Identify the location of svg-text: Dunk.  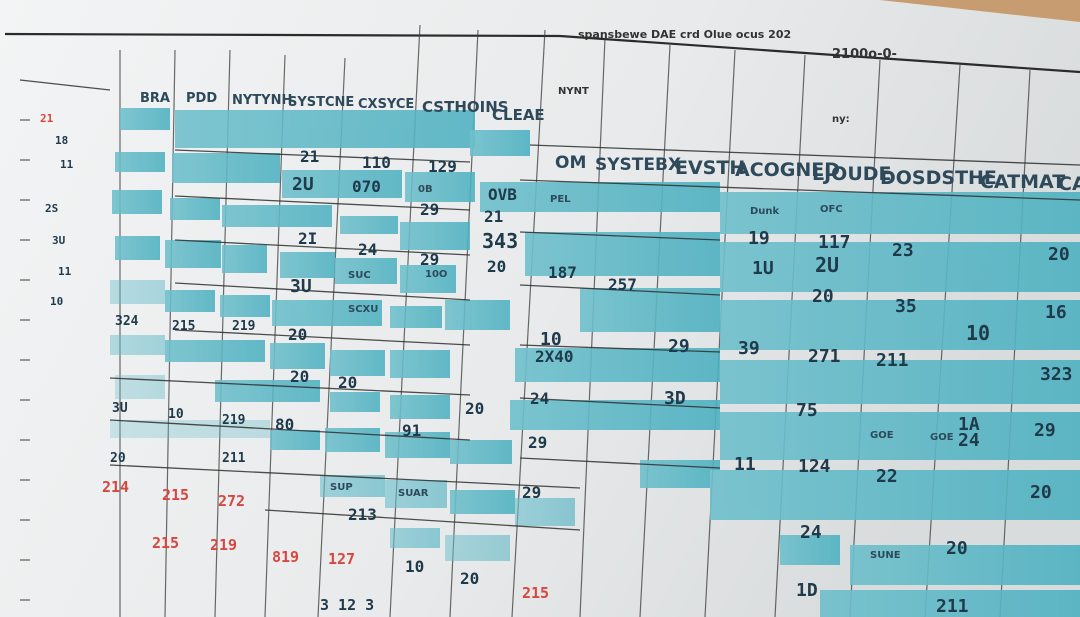
(765, 211).